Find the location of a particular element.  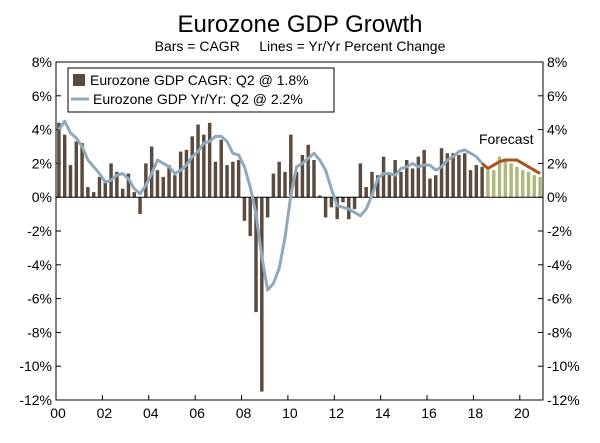

x-tick-label: 00 is located at coordinates (58, 413).